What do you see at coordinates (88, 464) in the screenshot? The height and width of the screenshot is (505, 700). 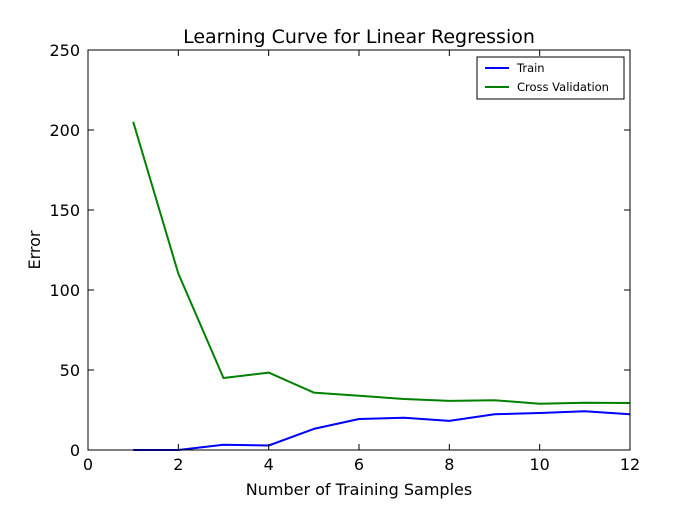 I see `x-tick-label: 0` at bounding box center [88, 464].